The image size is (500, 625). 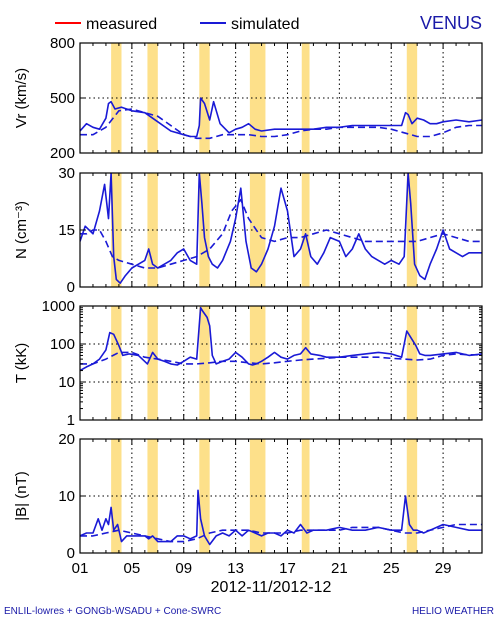 I want to click on x-tick-label-4: 17, so click(x=287, y=568).